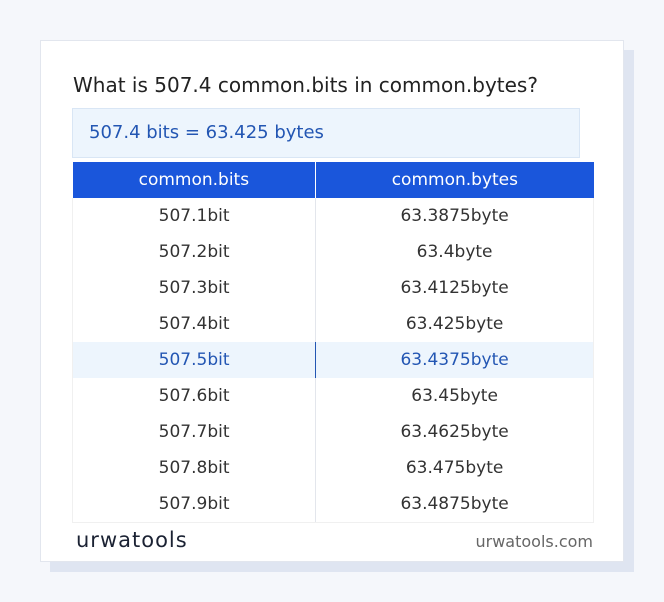 The height and width of the screenshot is (602, 664). I want to click on table-cell: 63.4625byte, so click(454, 432).